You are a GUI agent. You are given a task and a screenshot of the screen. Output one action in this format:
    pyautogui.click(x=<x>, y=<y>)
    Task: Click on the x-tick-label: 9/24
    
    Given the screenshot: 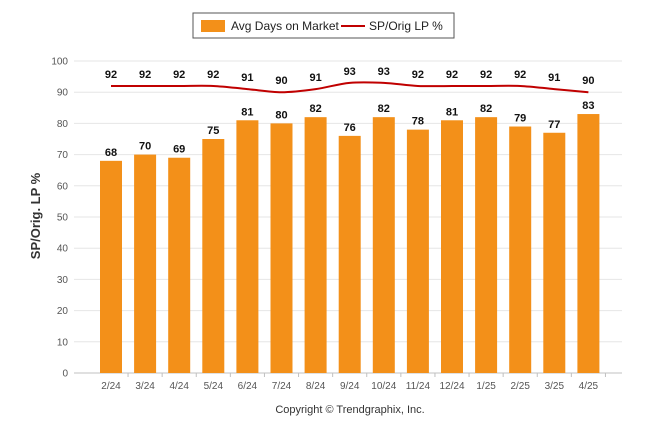 What is the action you would take?
    pyautogui.click(x=350, y=386)
    